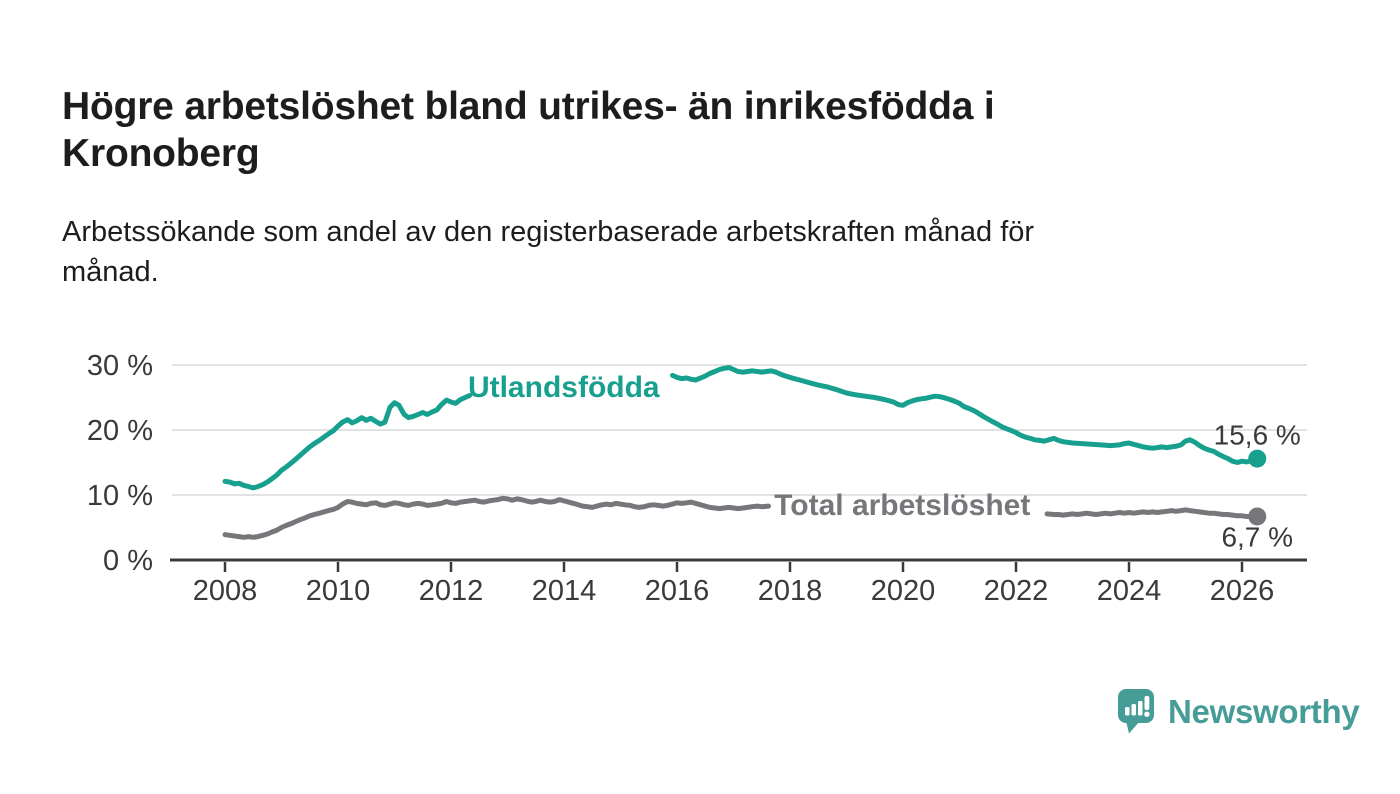  What do you see at coordinates (1257, 516) in the screenshot?
I see `series-end-dot-total-arbetsloshet` at bounding box center [1257, 516].